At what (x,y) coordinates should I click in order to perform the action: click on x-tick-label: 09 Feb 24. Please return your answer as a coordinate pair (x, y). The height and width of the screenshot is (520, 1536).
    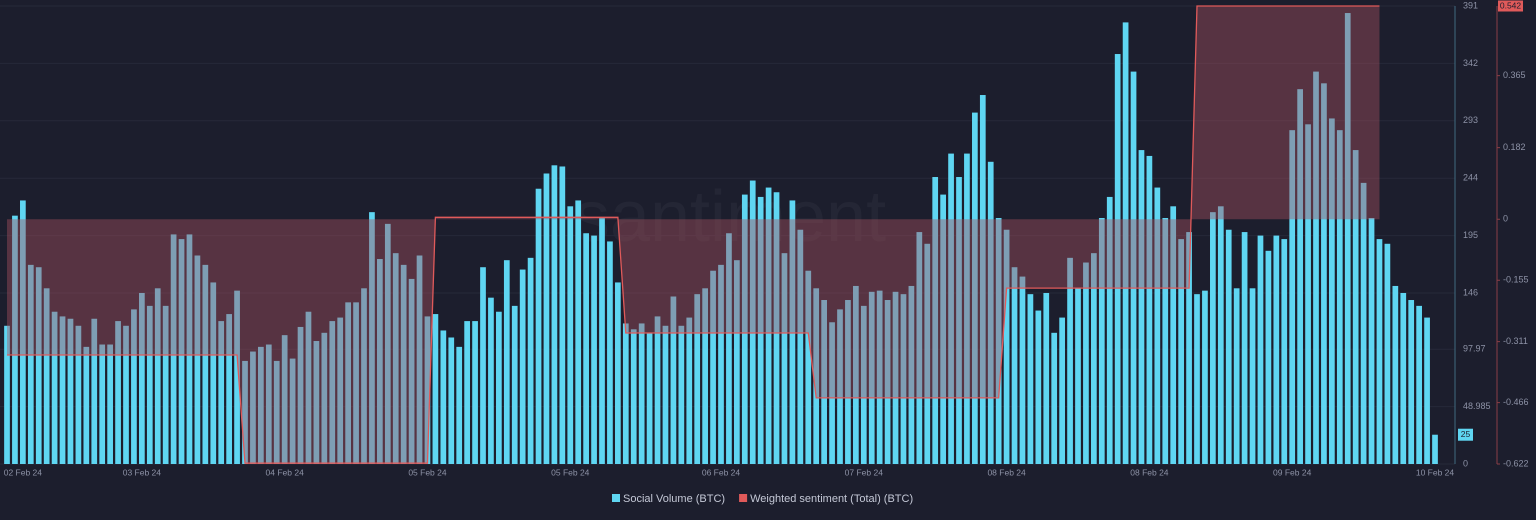
    Looking at the image, I should click on (1292, 472).